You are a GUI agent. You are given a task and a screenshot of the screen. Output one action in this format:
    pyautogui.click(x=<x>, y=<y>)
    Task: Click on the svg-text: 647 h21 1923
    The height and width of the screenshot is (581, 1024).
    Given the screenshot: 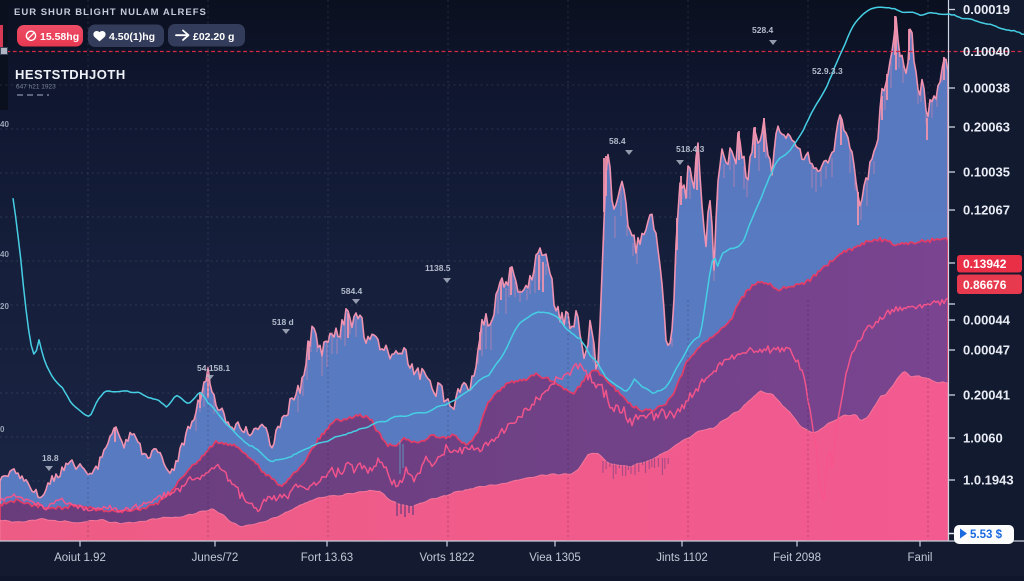 What is the action you would take?
    pyautogui.click(x=36, y=87)
    